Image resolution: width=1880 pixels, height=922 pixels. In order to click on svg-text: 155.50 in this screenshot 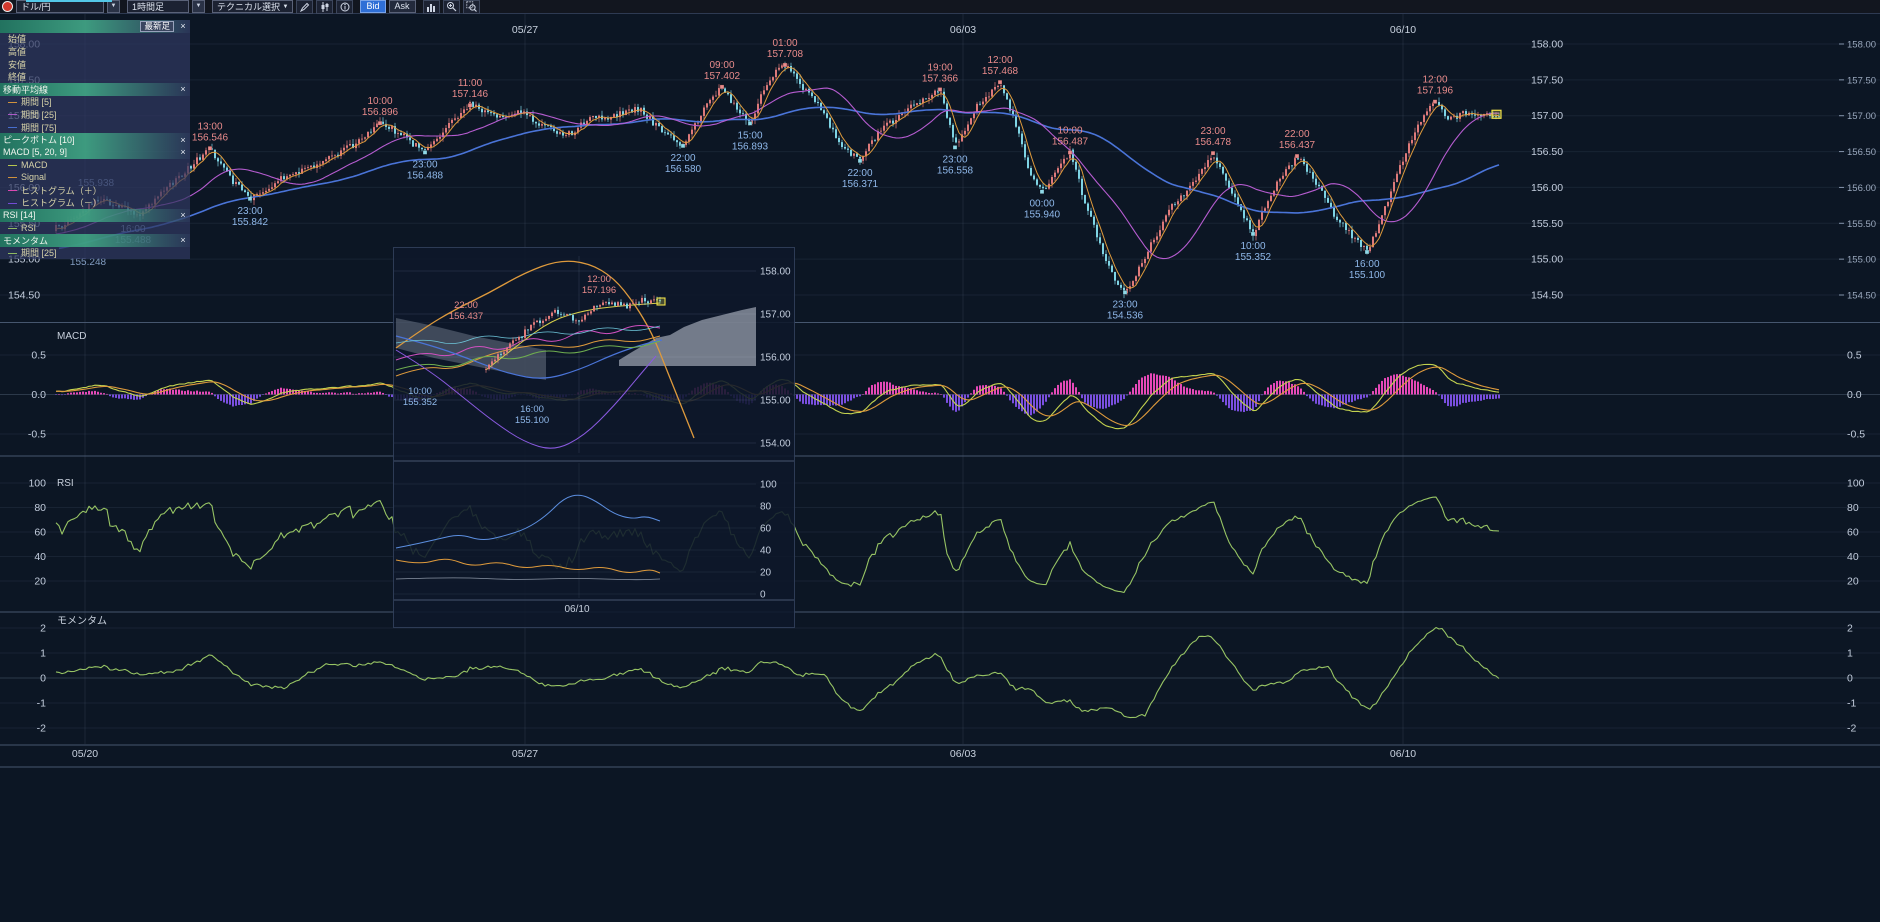, I will do `click(1547, 224)`.